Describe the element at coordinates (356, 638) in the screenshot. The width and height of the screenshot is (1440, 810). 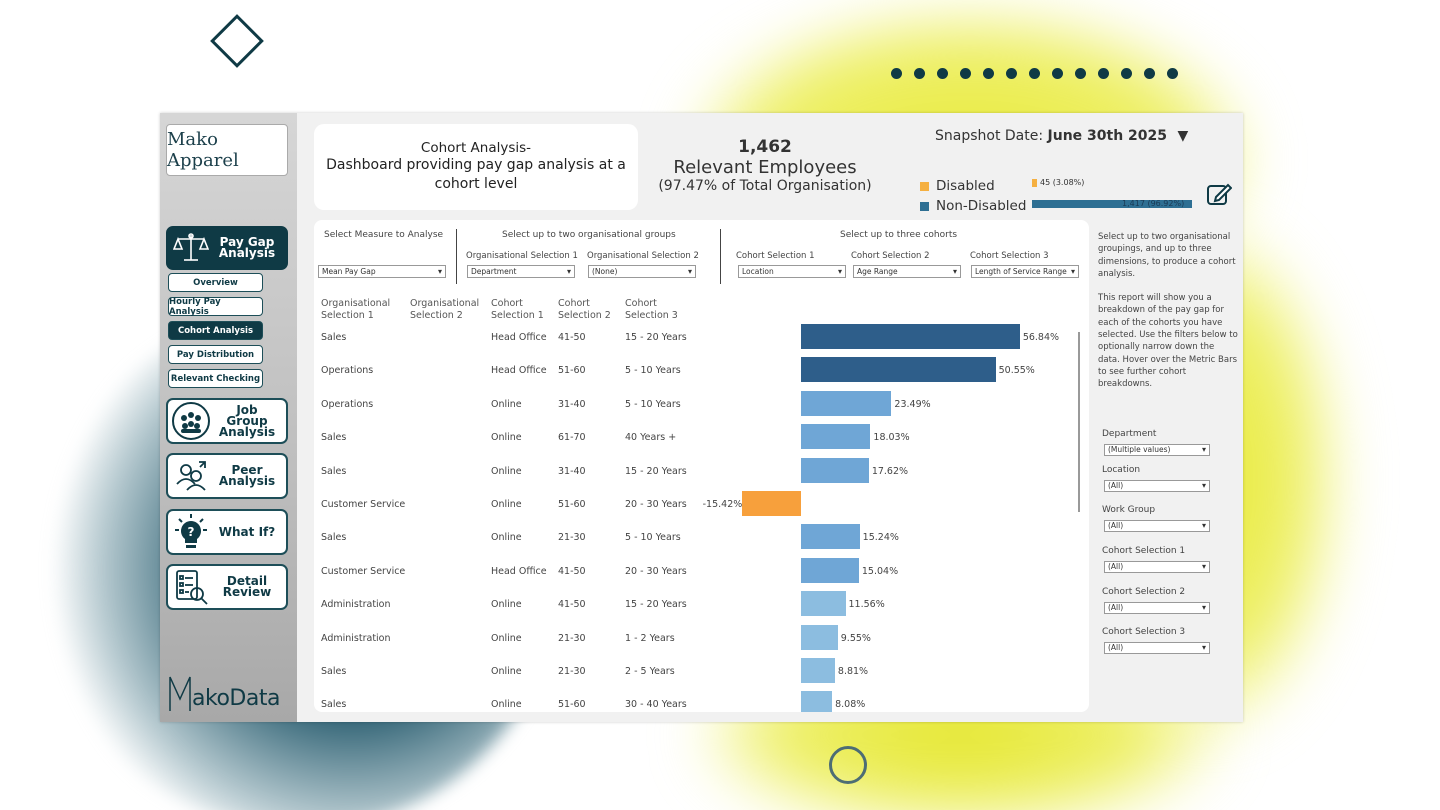
I see `table-cell: Administration` at that location.